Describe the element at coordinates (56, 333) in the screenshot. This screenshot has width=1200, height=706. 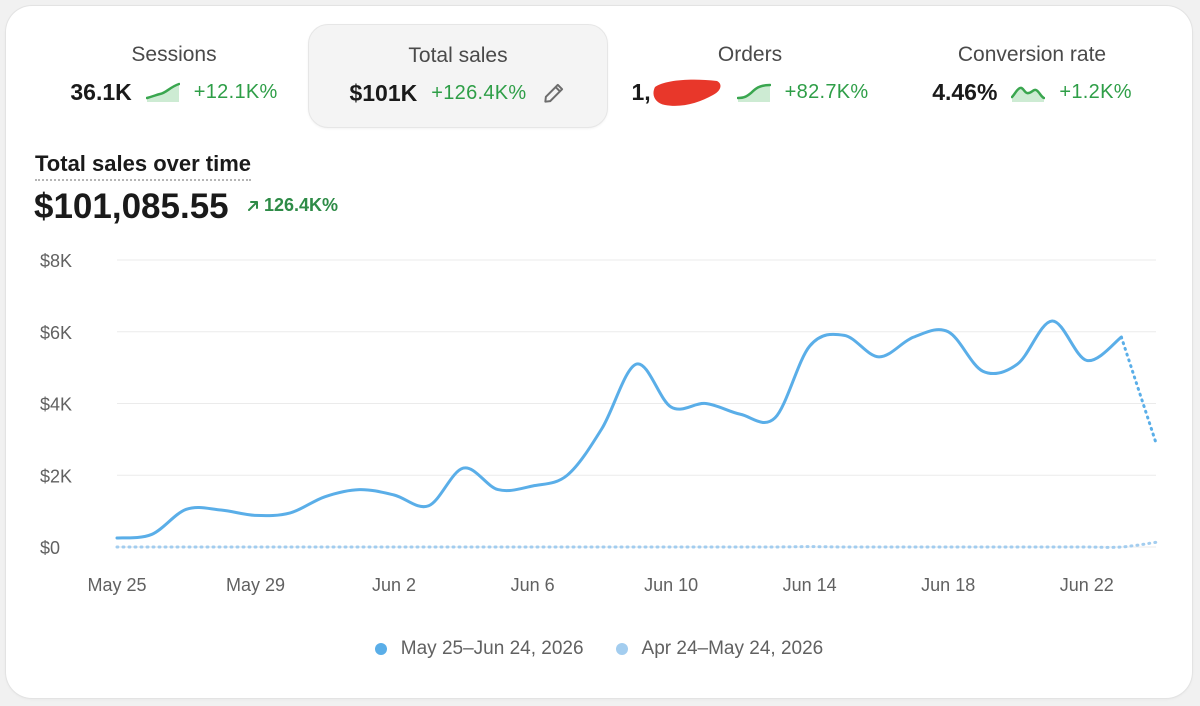
I see `y-tick-label: $6K` at that location.